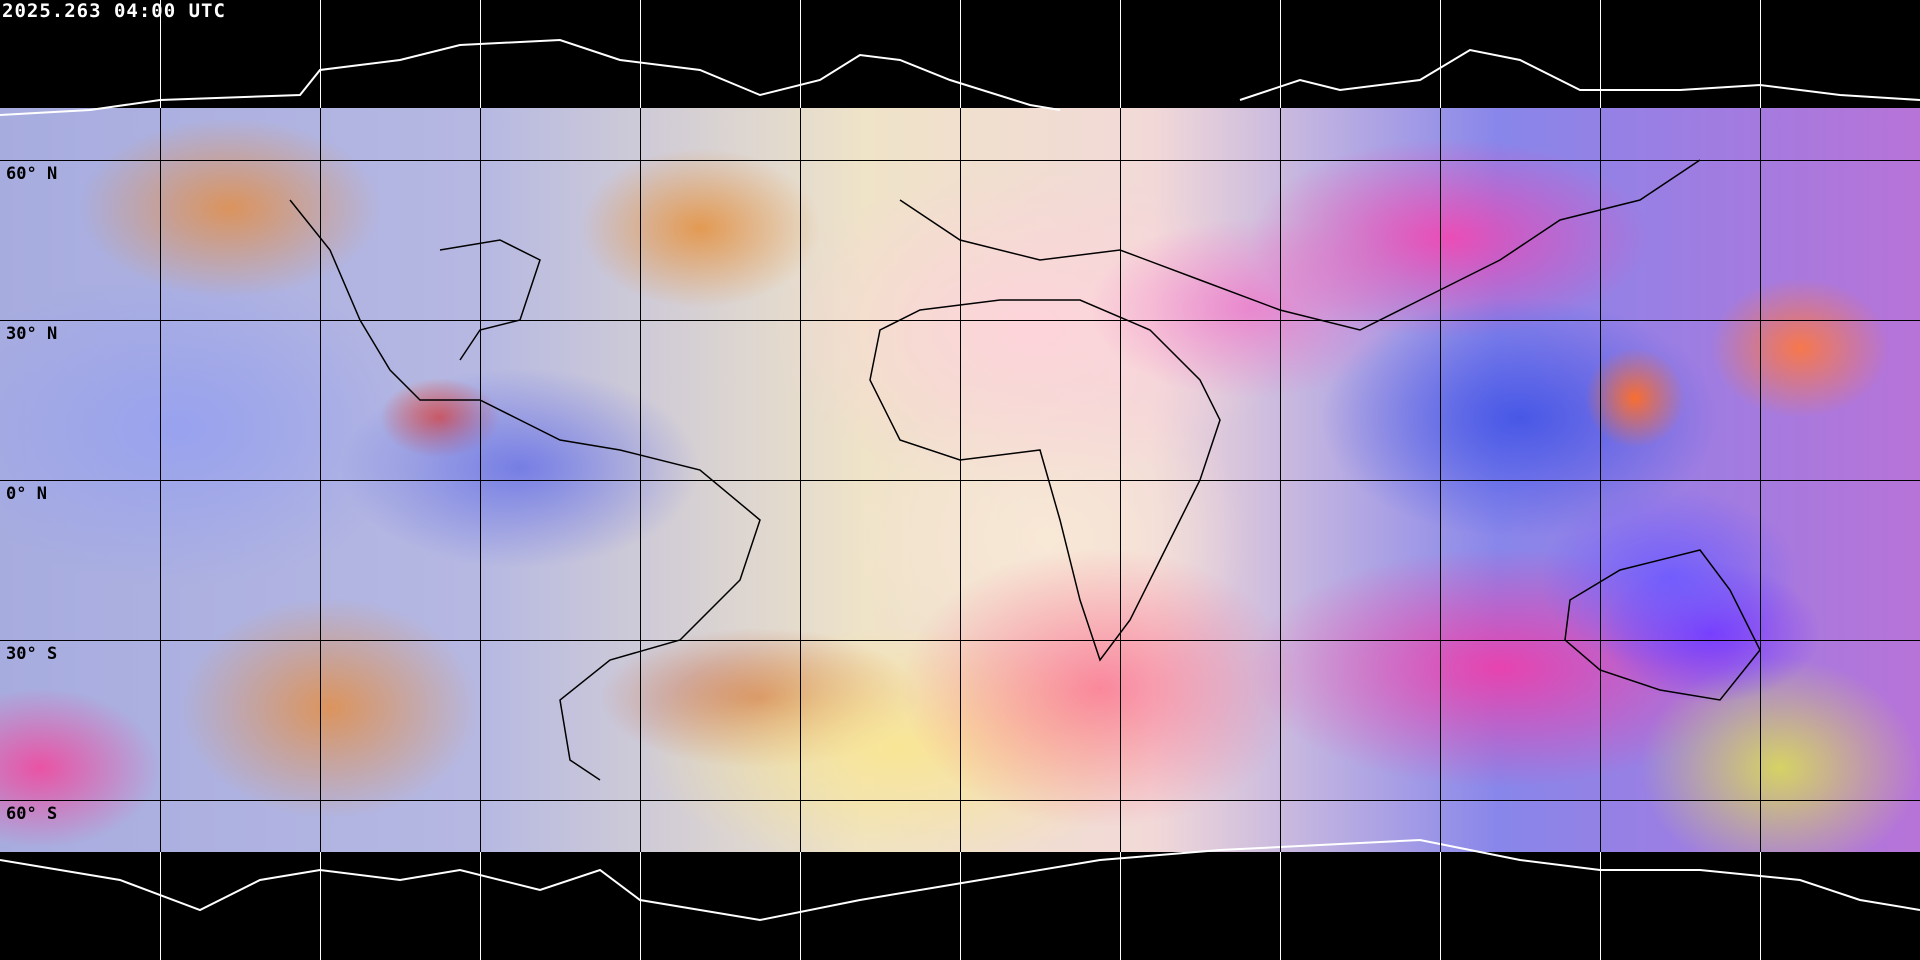  I want to click on lat-label-60n: 60° N, so click(32, 174).